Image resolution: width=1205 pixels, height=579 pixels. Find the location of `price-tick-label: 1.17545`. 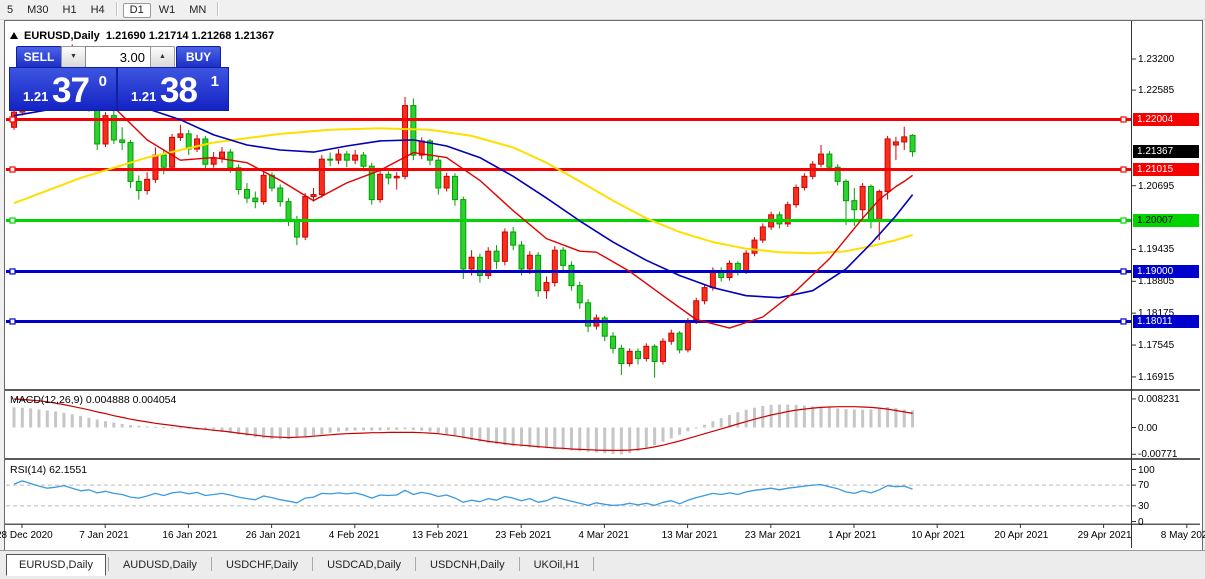

price-tick-label: 1.17545 is located at coordinates (1156, 346).